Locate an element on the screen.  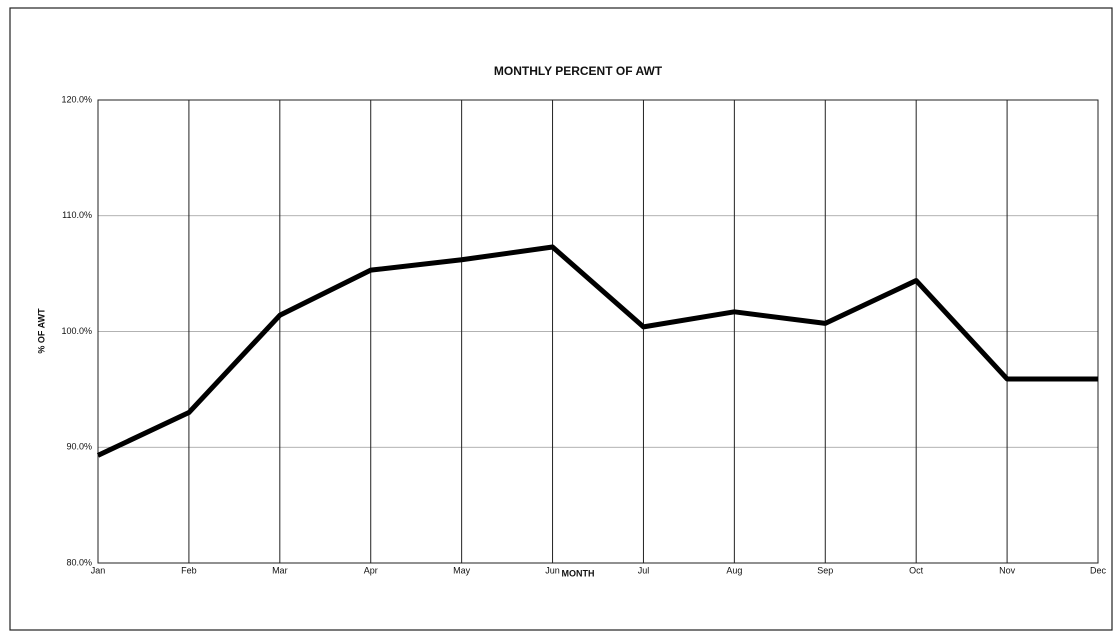
y-tick-label: 100.0% is located at coordinates (76, 331).